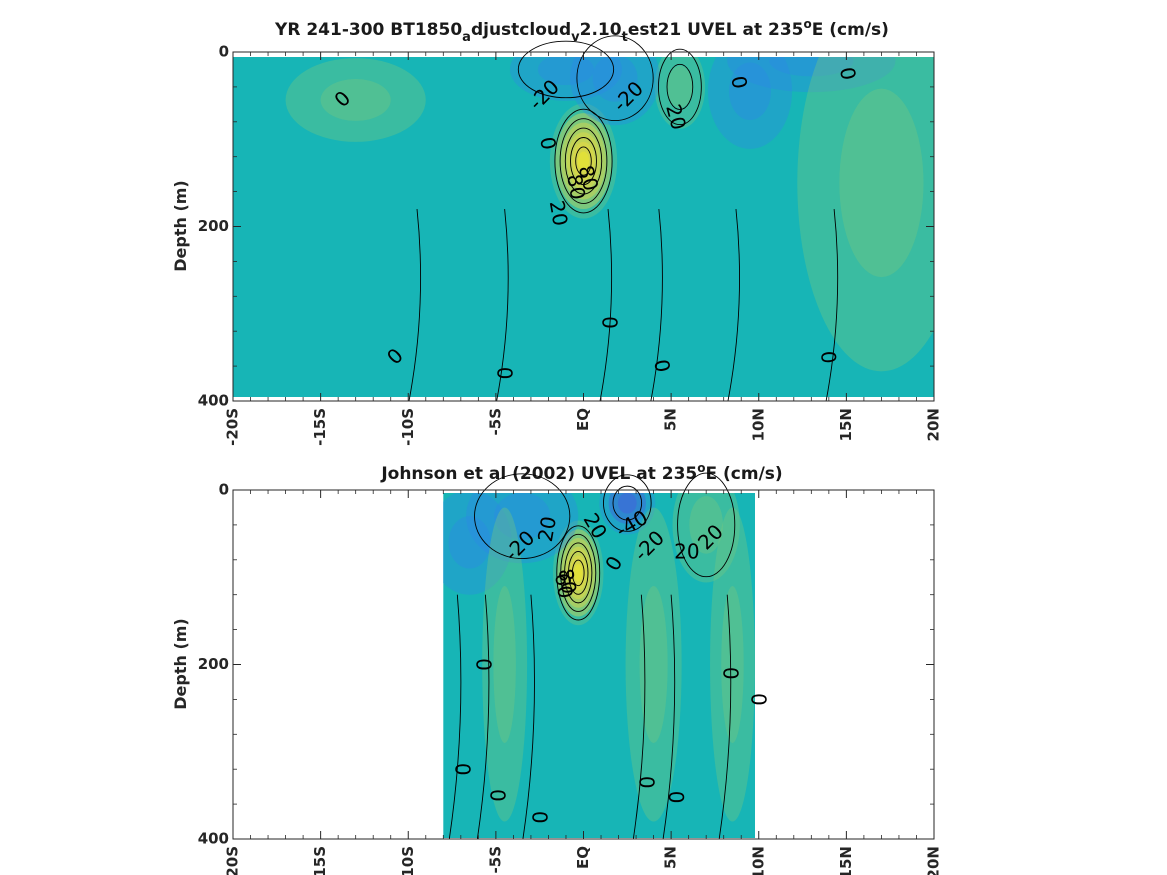  Describe the element at coordinates (758, 860) in the screenshot. I see `x-tick-label: 10N` at that location.